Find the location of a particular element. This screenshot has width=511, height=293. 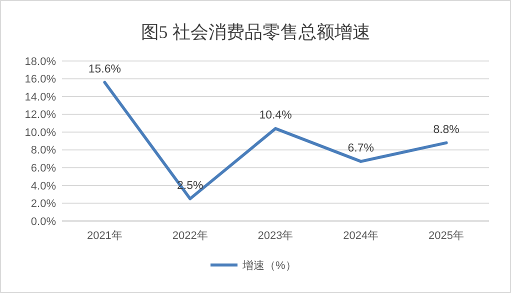

y-tick-label: 0.0% is located at coordinates (43, 222).